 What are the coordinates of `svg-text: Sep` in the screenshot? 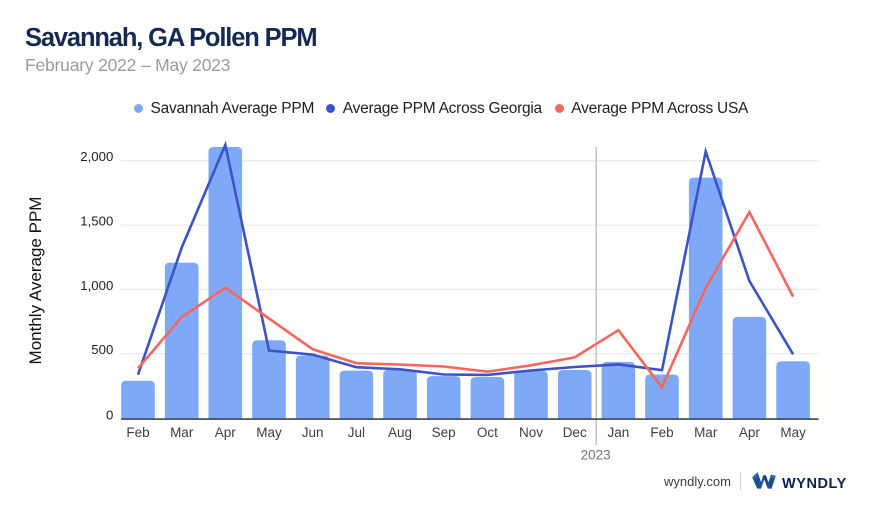 It's located at (444, 432).